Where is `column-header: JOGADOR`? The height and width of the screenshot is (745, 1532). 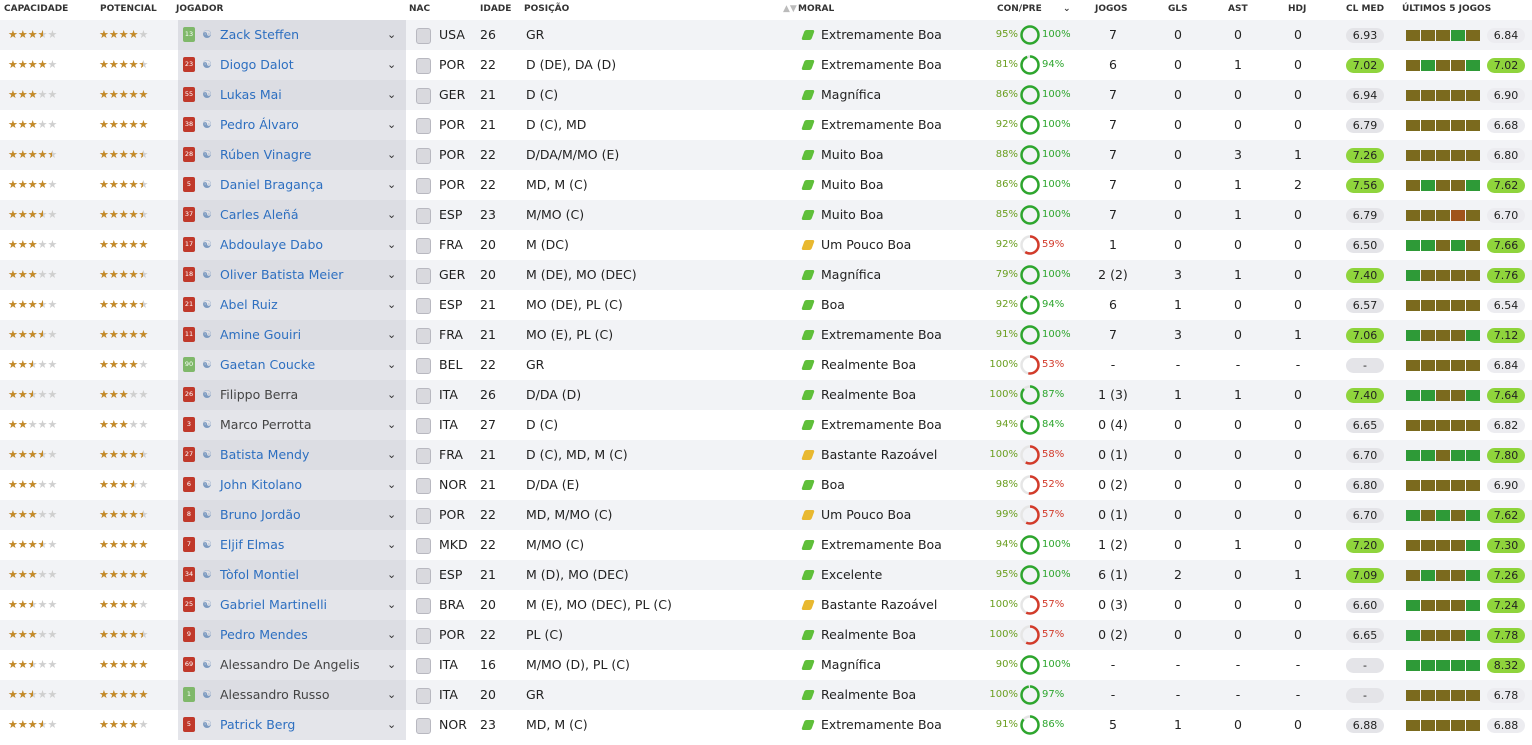 column-header: JOGADOR is located at coordinates (200, 9).